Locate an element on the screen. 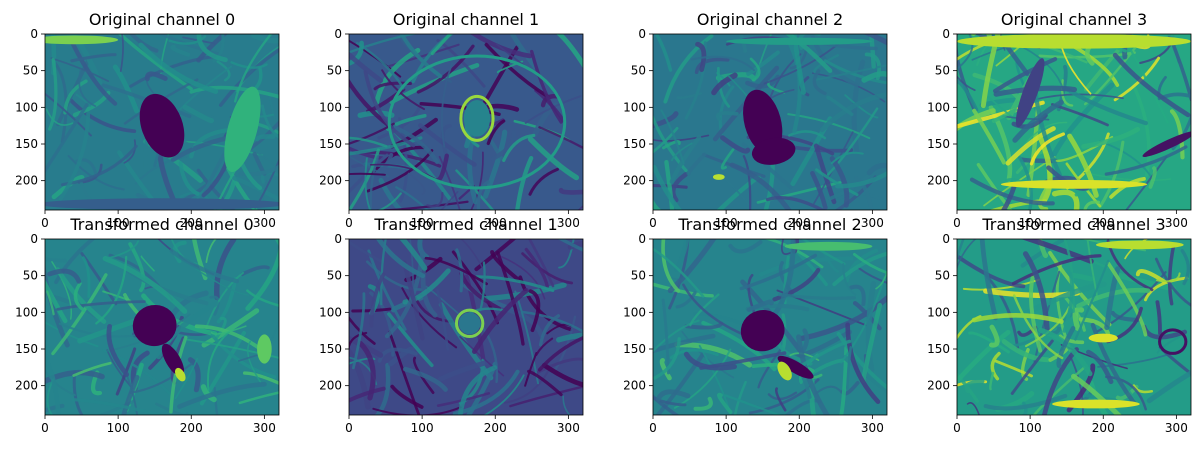 The image size is (1199, 451). heatmap-ring is located at coordinates (1173, 341).